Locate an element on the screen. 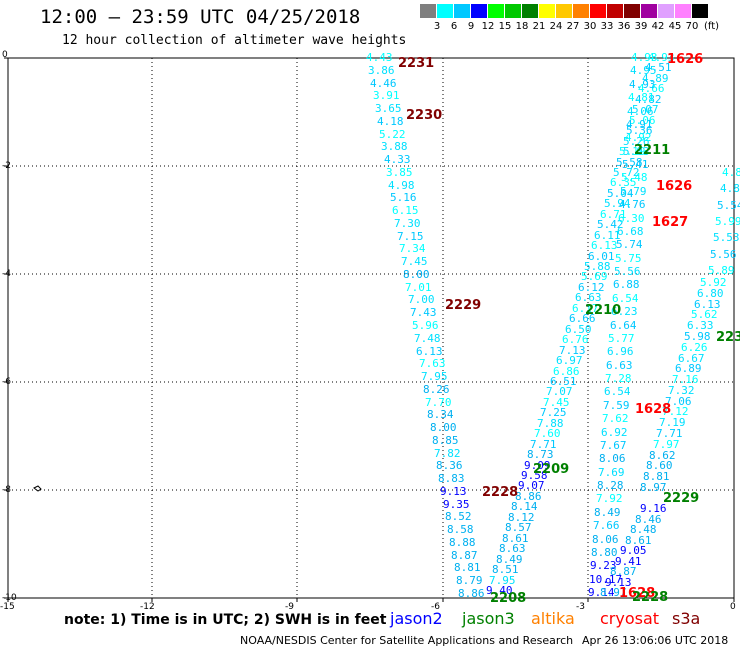  wave-height-value: 4.43 is located at coordinates (379, 57).